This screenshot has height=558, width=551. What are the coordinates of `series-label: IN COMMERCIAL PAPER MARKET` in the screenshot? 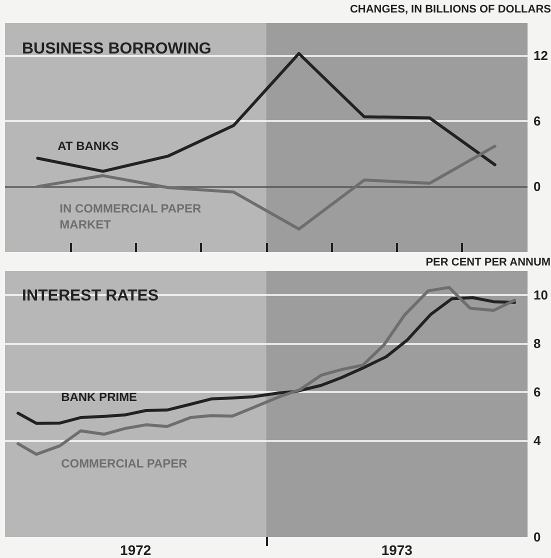 It's located at (132, 217).